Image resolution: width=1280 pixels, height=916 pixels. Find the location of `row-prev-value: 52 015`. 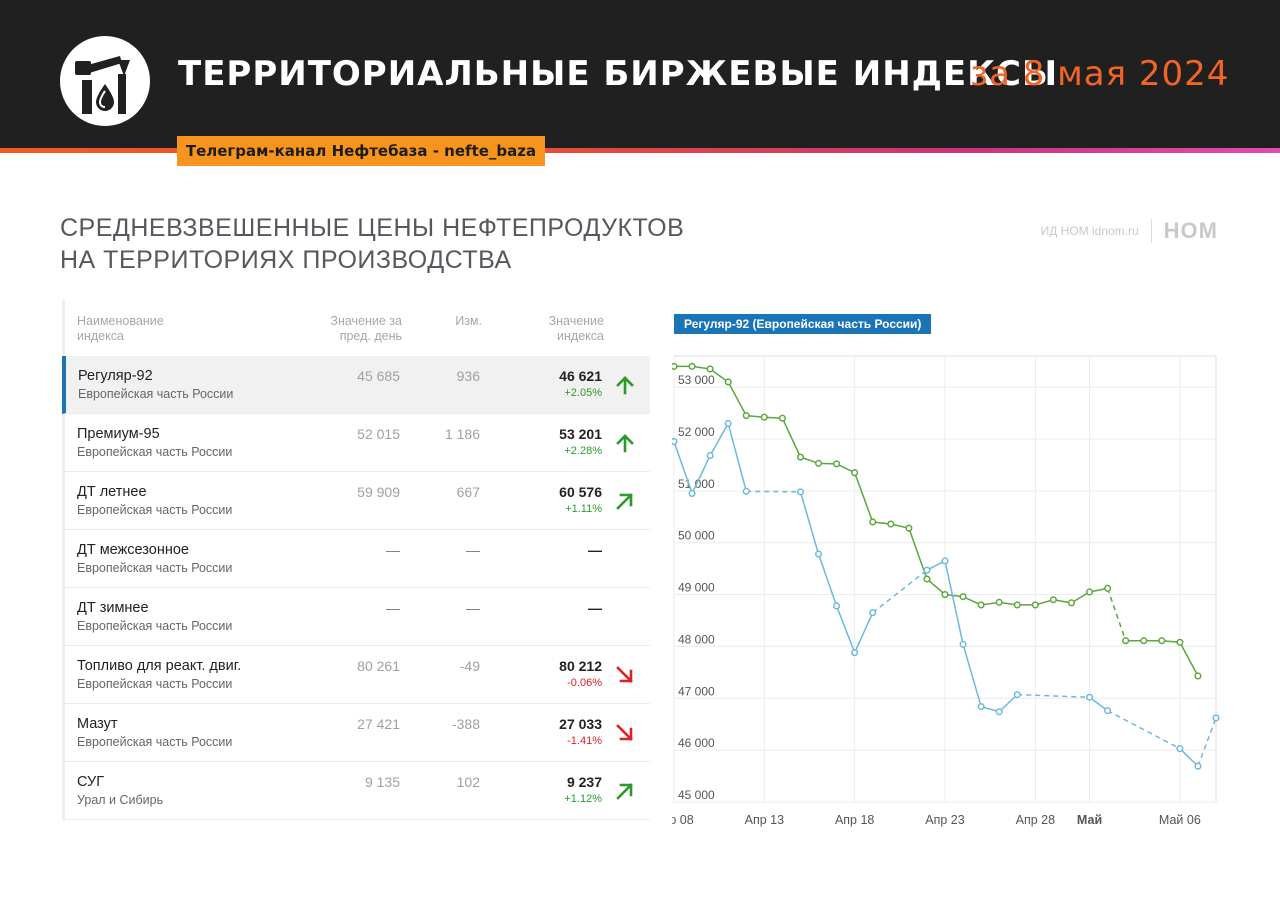

row-prev-value: 52 015 is located at coordinates (378, 434).